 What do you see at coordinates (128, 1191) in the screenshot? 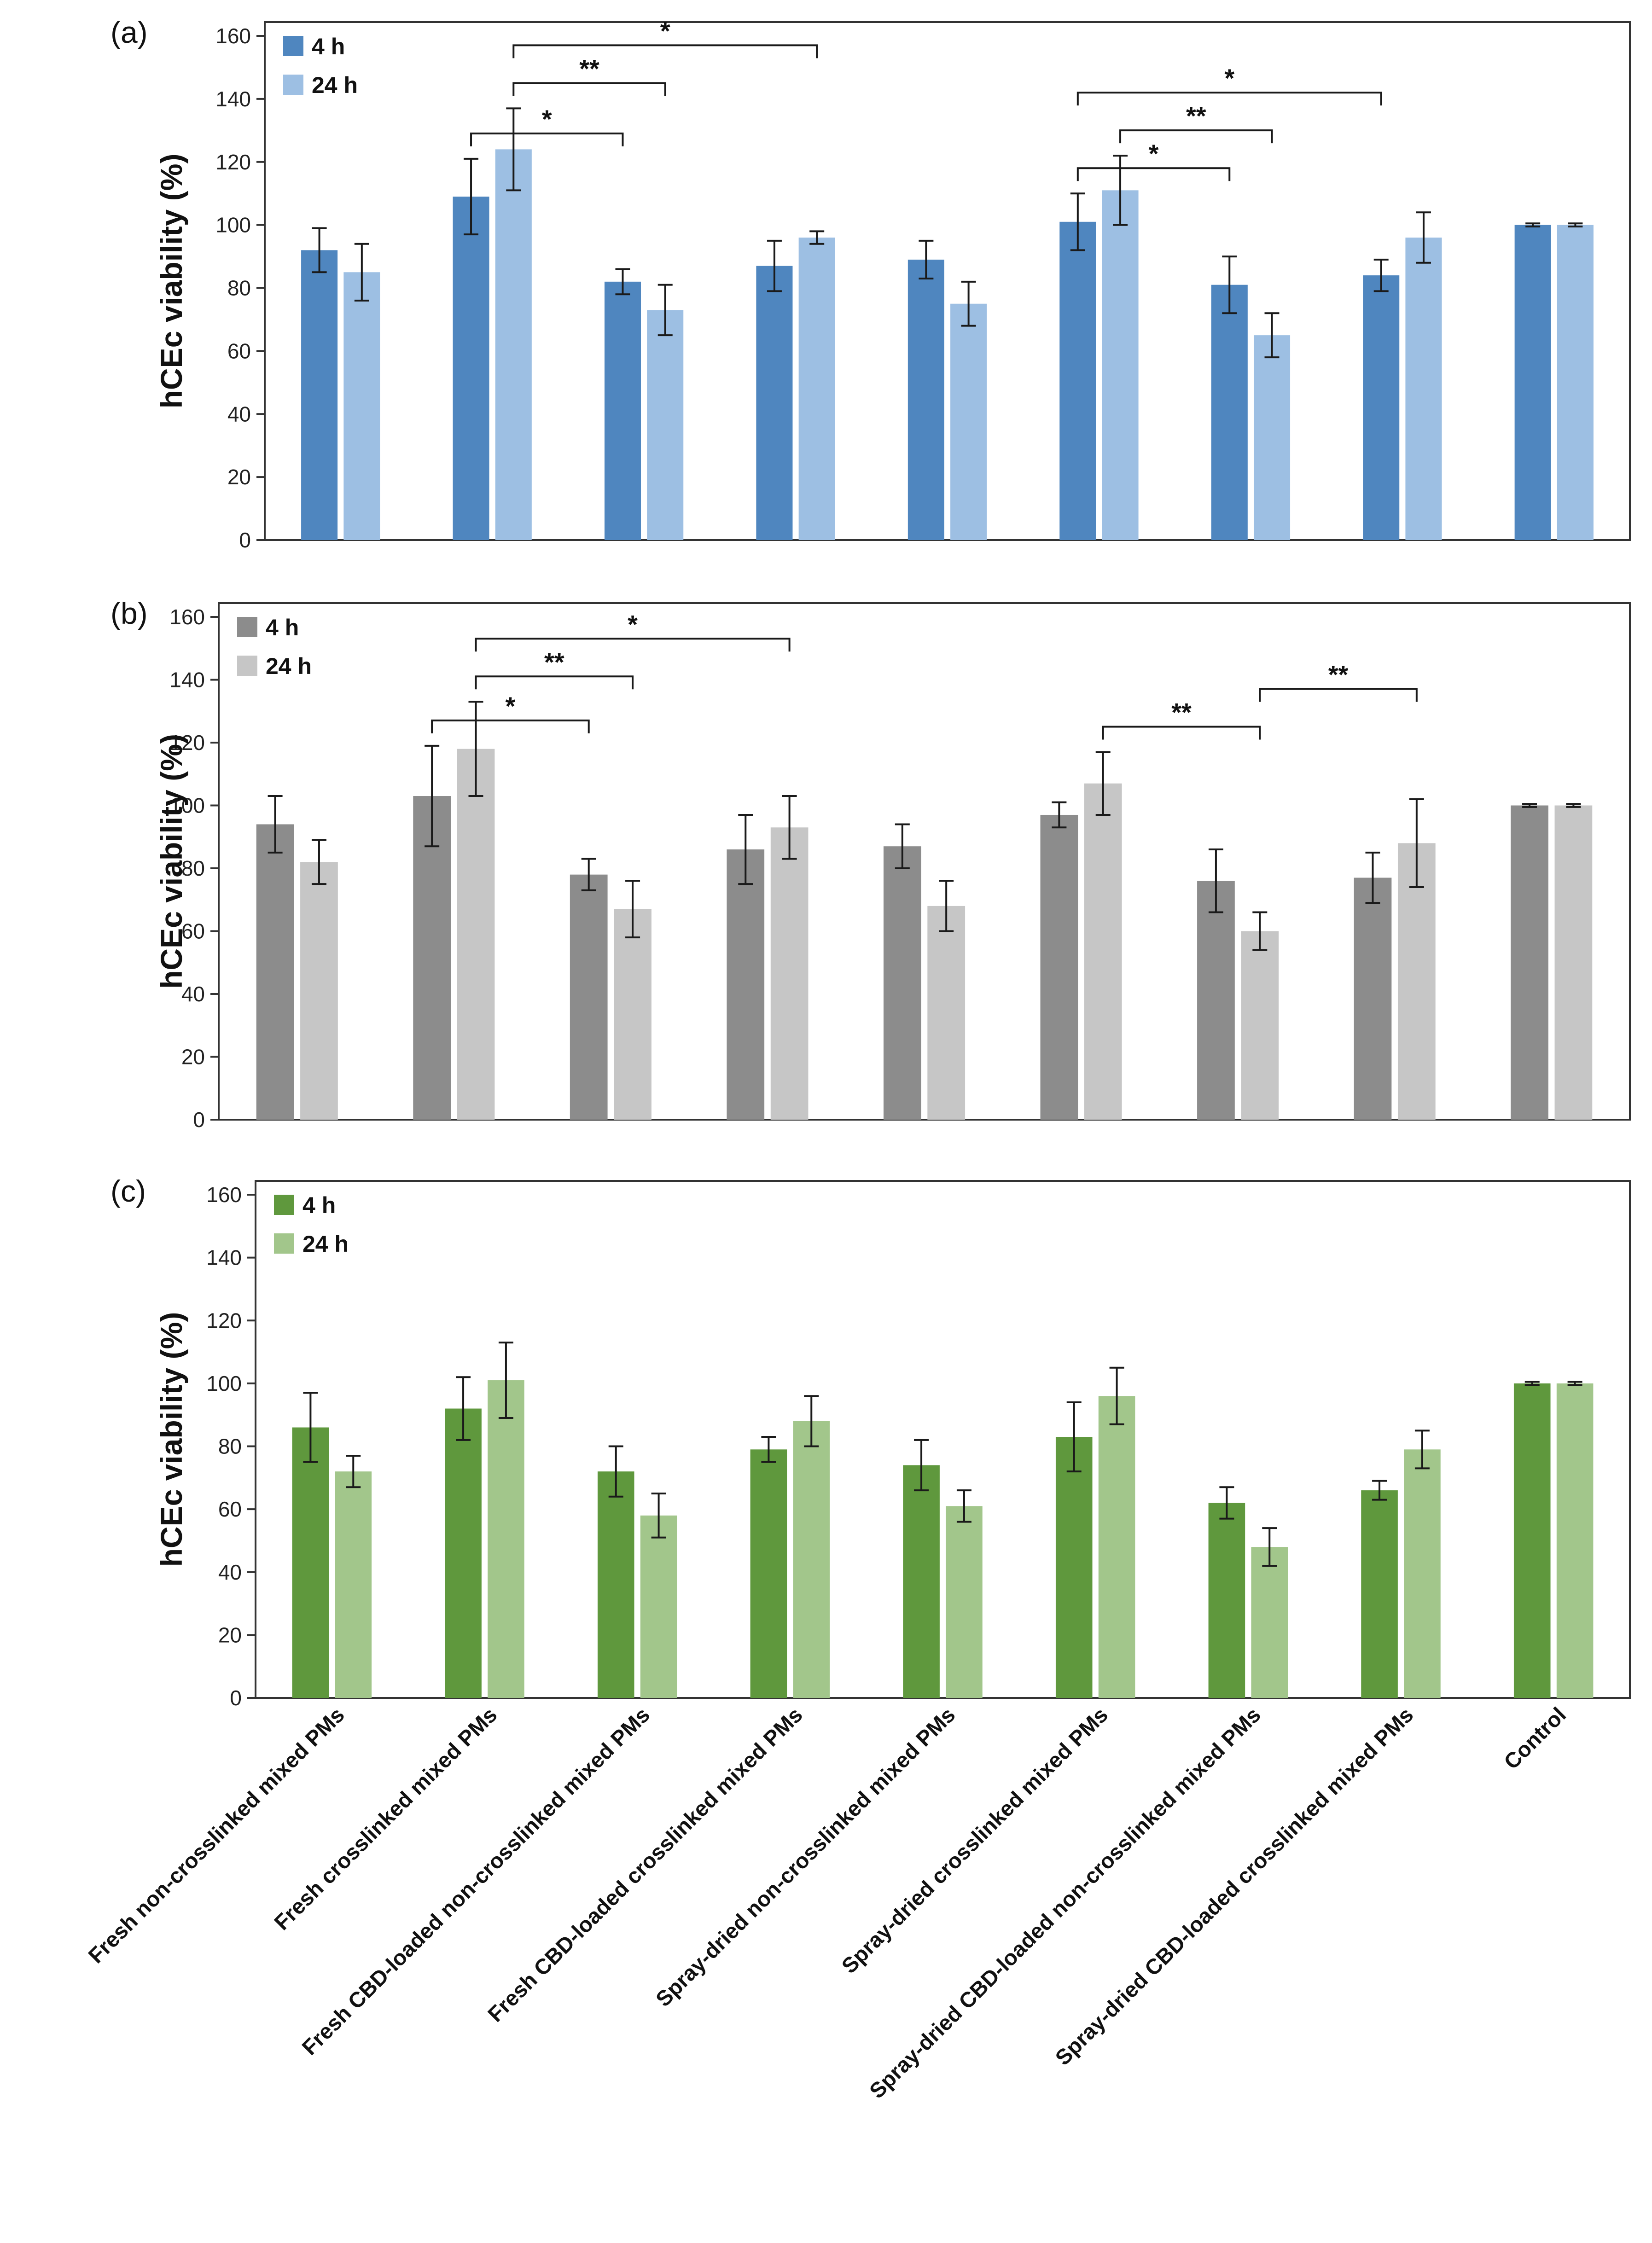
I see `panel-label: (c)` at bounding box center [128, 1191].